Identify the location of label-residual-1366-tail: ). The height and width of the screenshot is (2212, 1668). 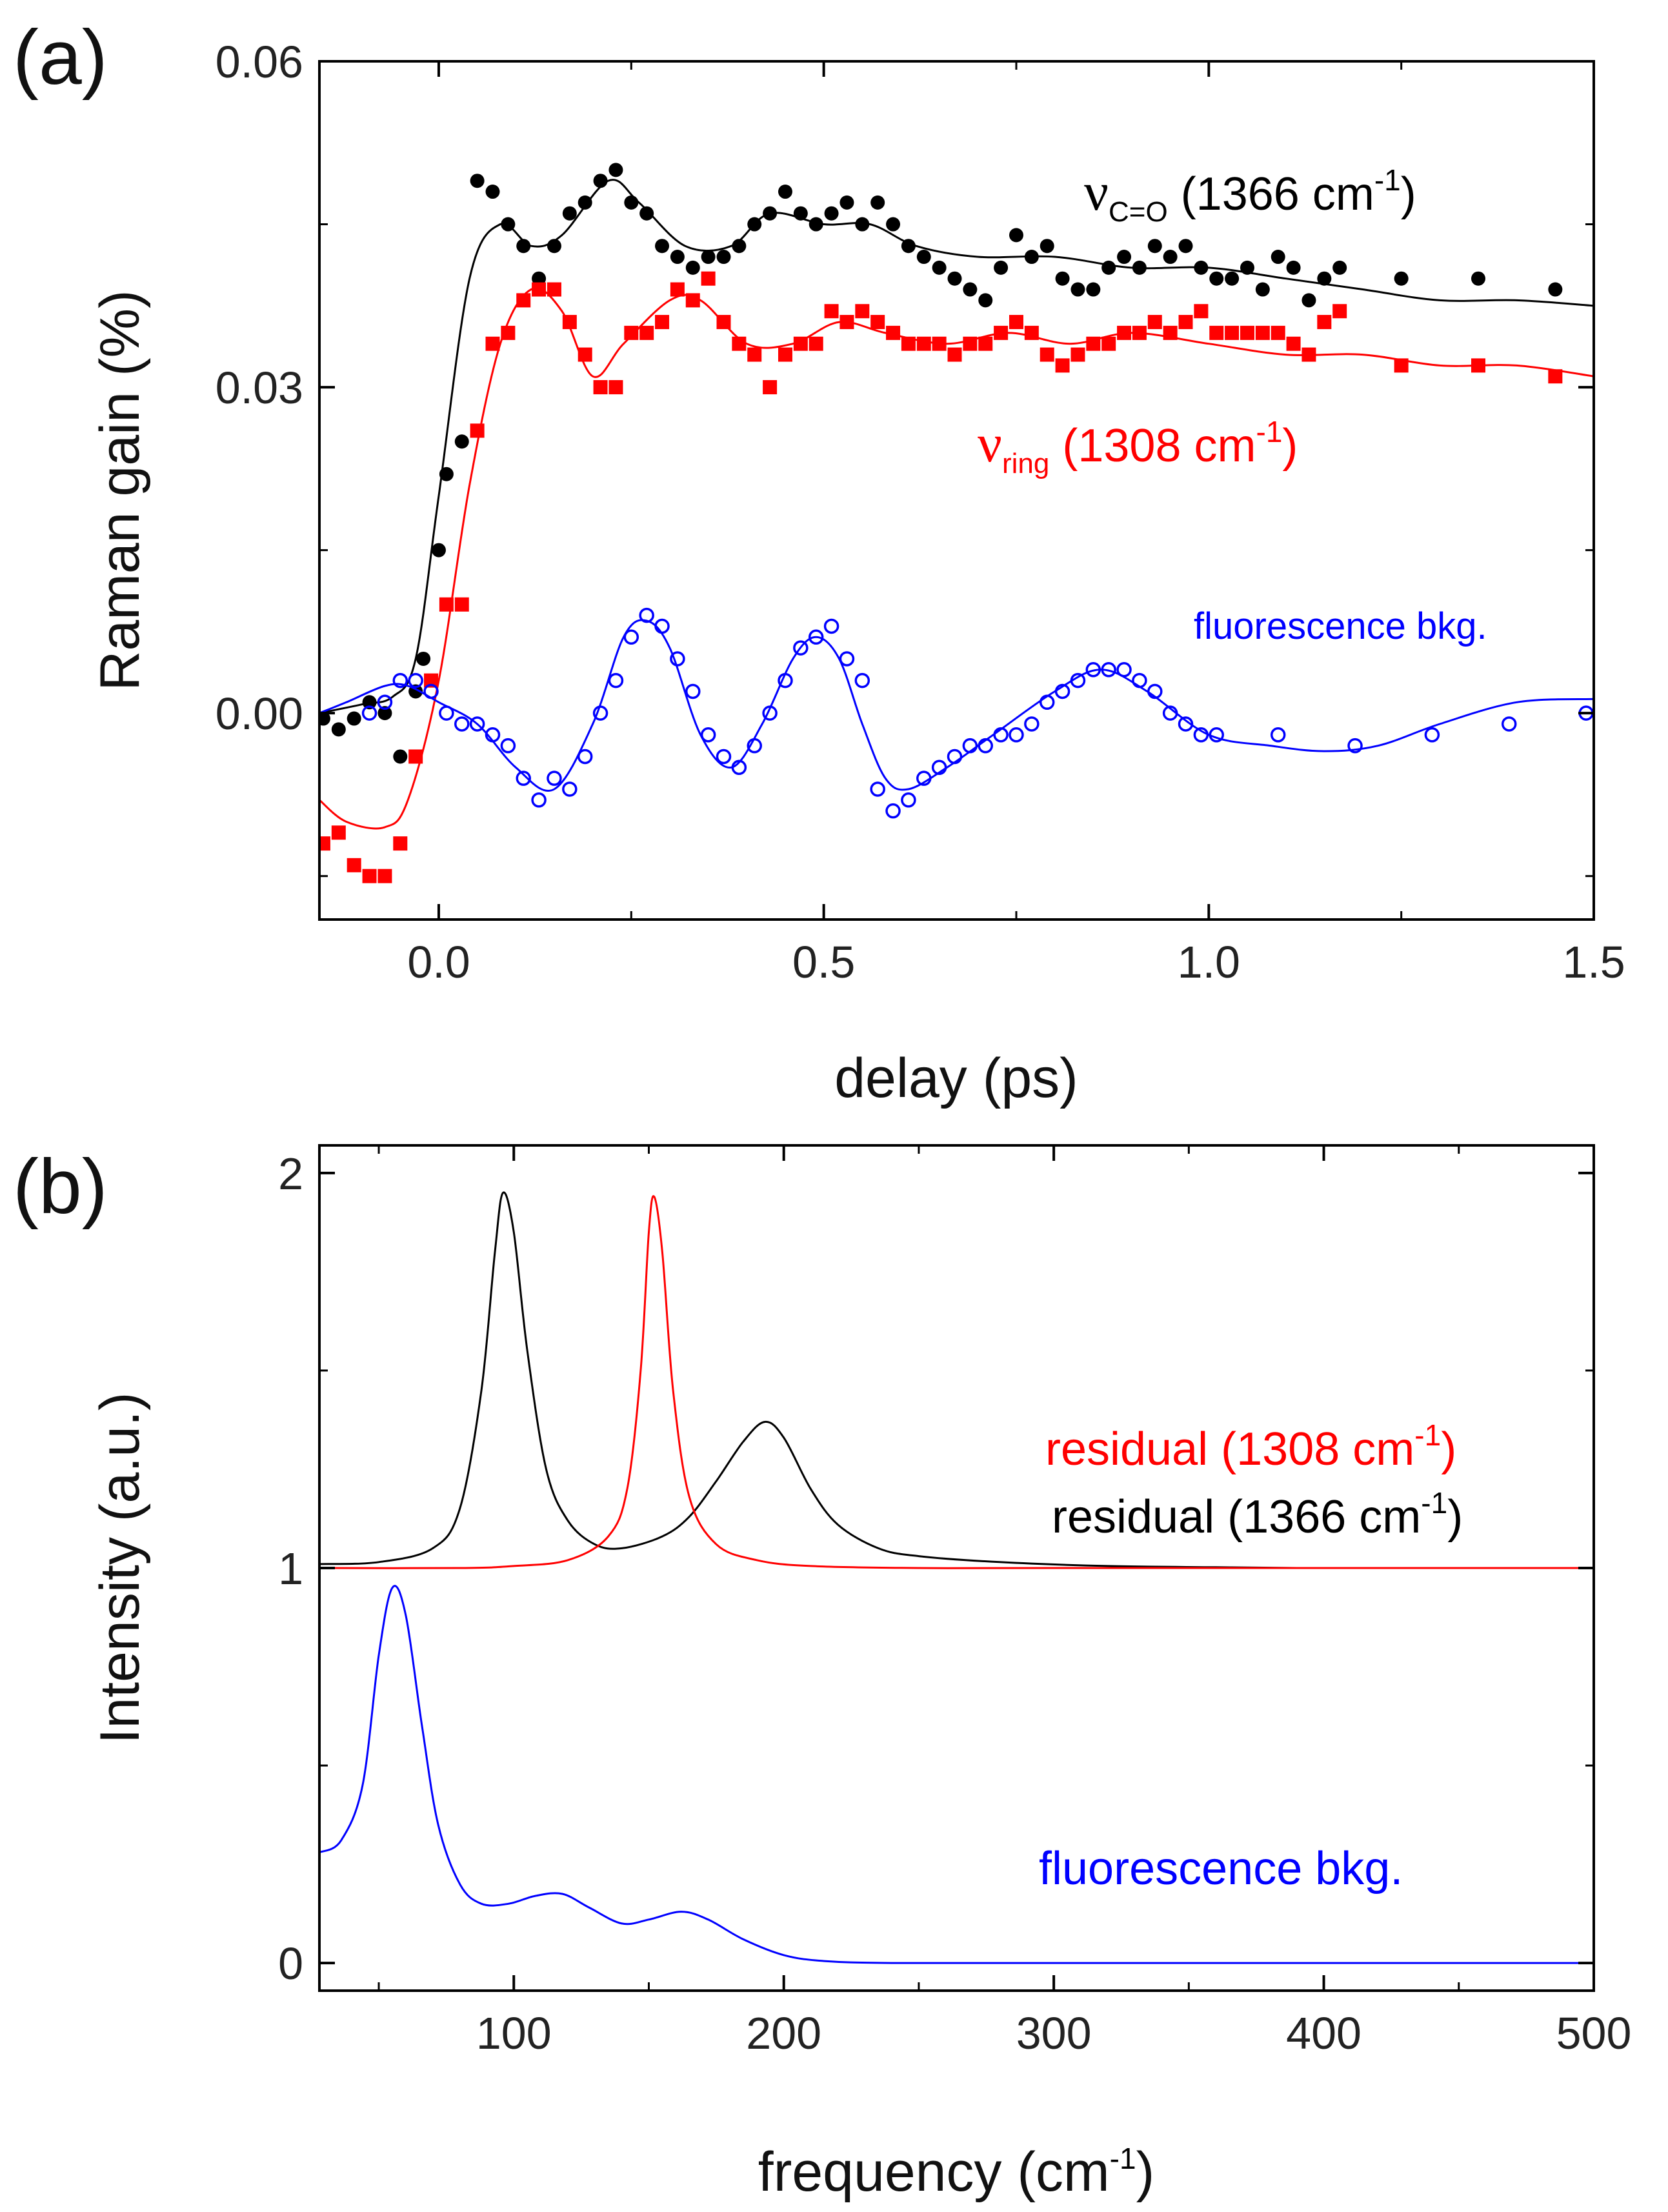
(1455, 1517).